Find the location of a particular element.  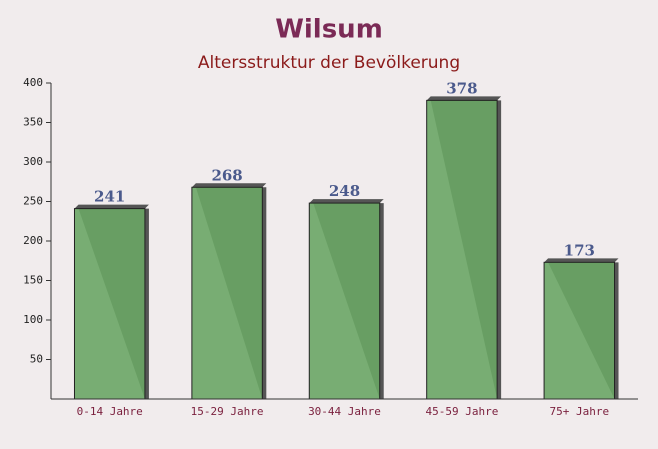

value-label: 268 is located at coordinates (226, 175).